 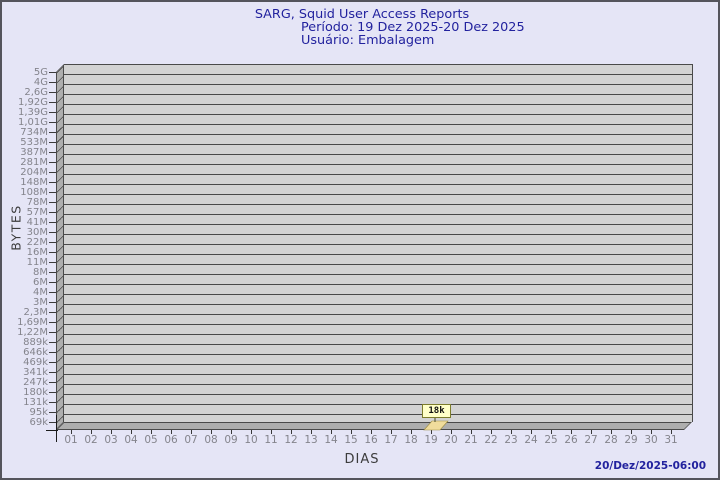 I want to click on x-axis-label: 01, so click(x=71, y=440).